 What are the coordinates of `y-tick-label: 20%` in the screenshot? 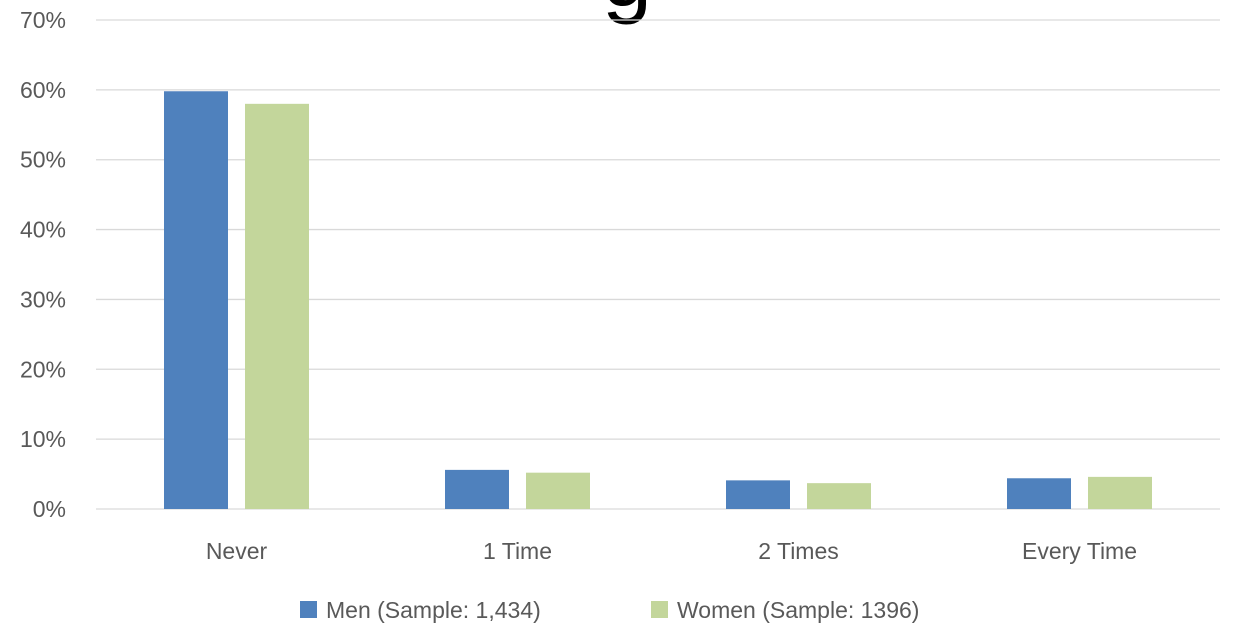 It's located at (43, 369).